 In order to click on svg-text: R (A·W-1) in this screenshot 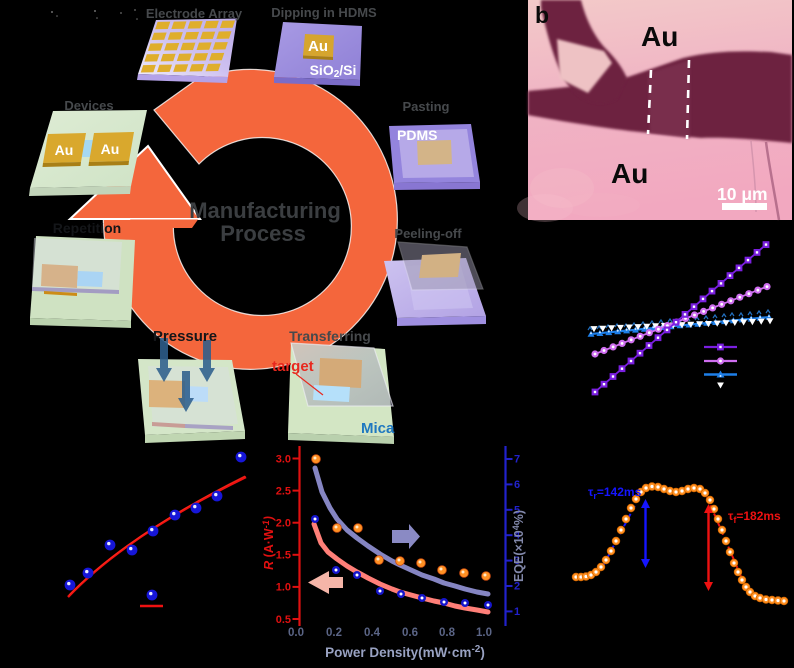, I will do `click(268, 543)`.